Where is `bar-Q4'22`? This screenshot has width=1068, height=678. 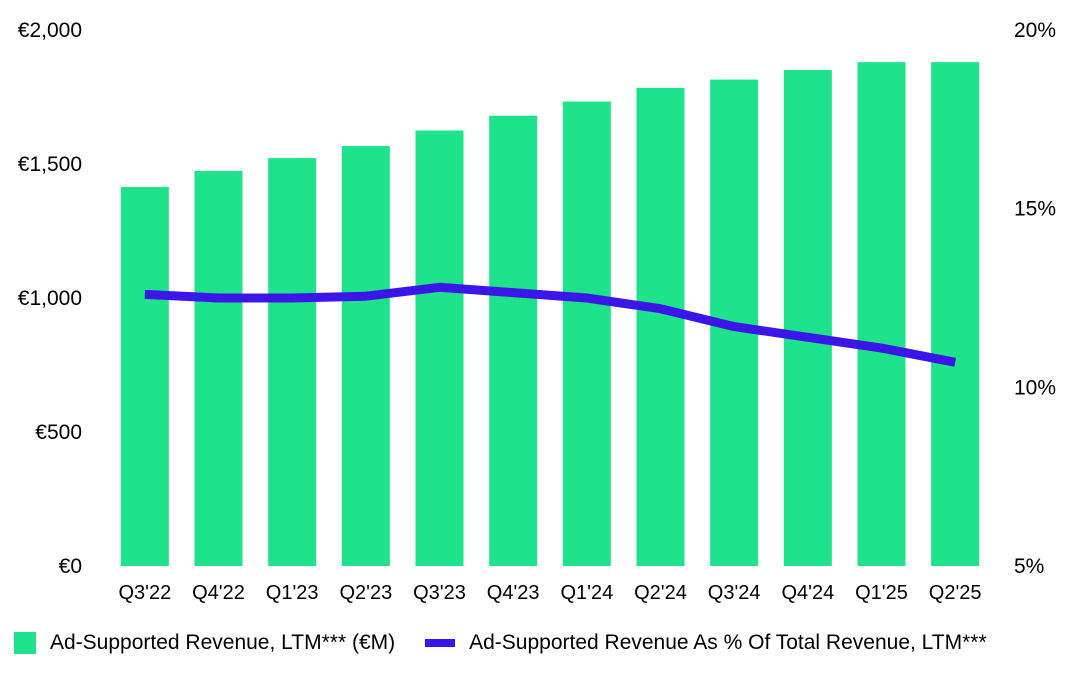
bar-Q4'22 is located at coordinates (218, 368).